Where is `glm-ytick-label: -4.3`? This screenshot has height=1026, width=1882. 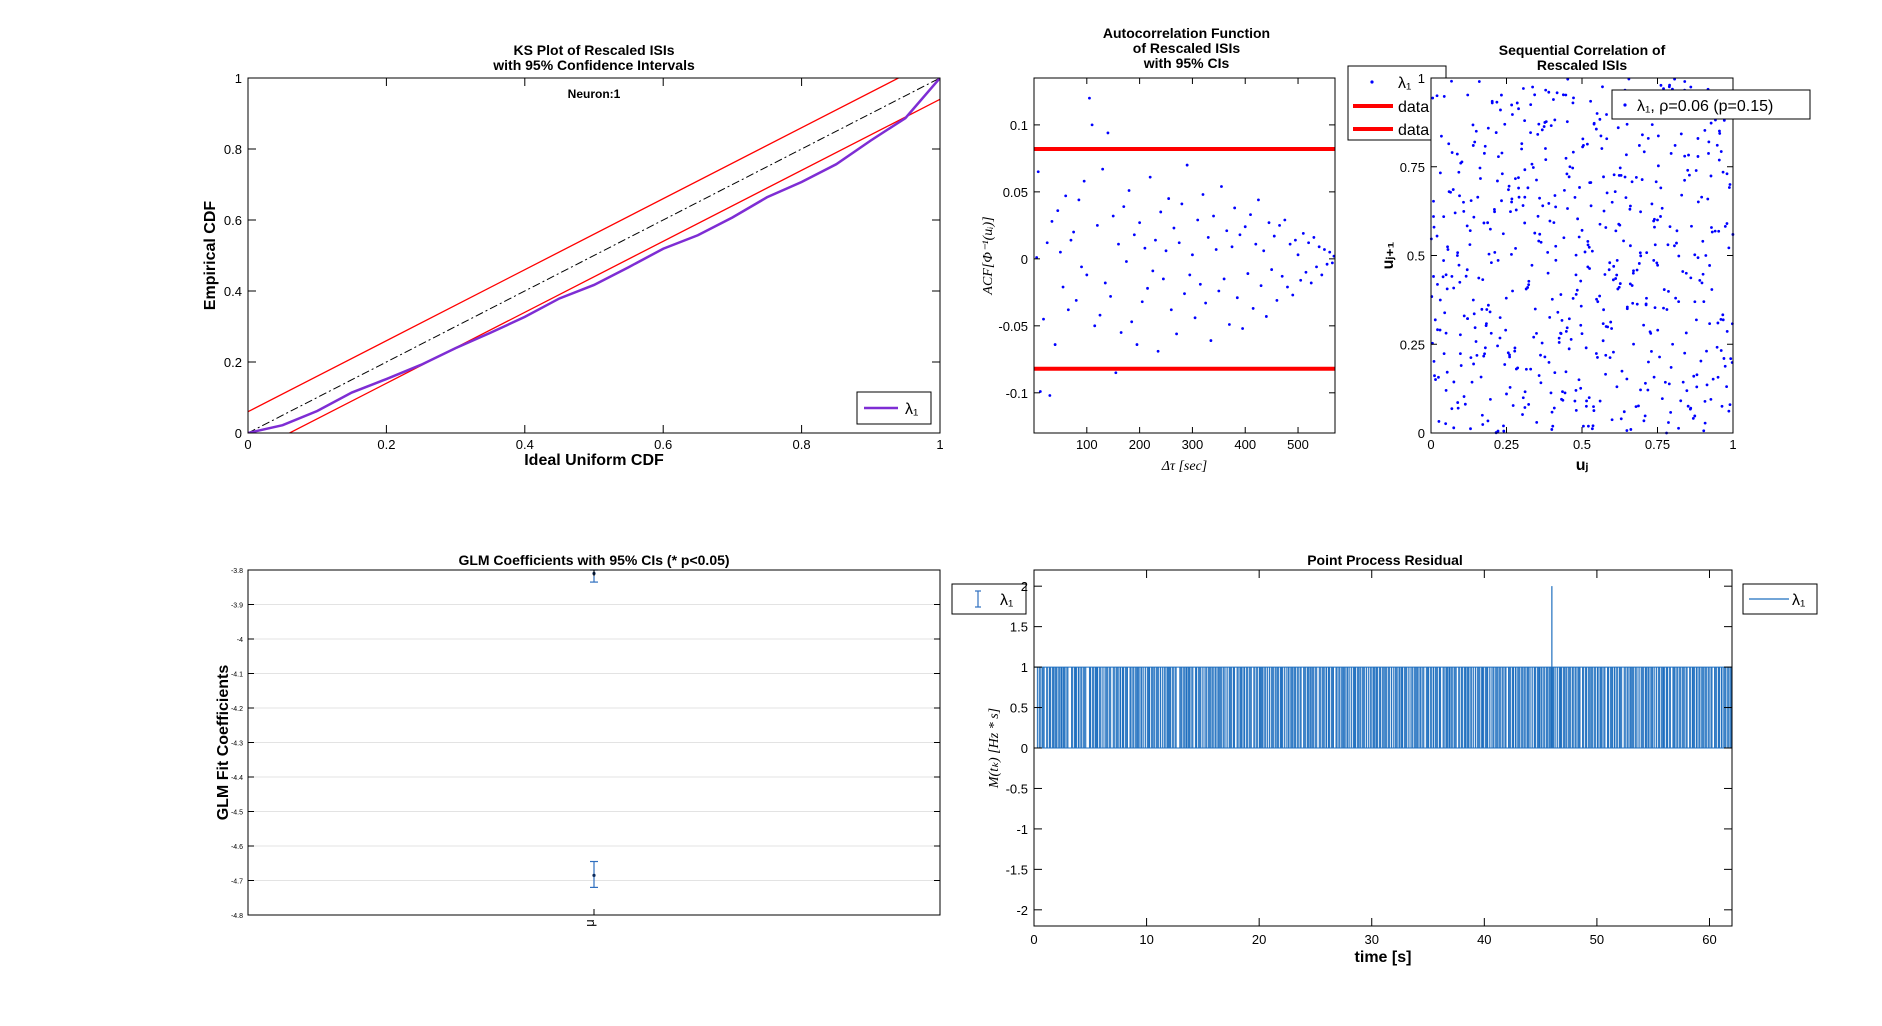 glm-ytick-label: -4.3 is located at coordinates (237, 744).